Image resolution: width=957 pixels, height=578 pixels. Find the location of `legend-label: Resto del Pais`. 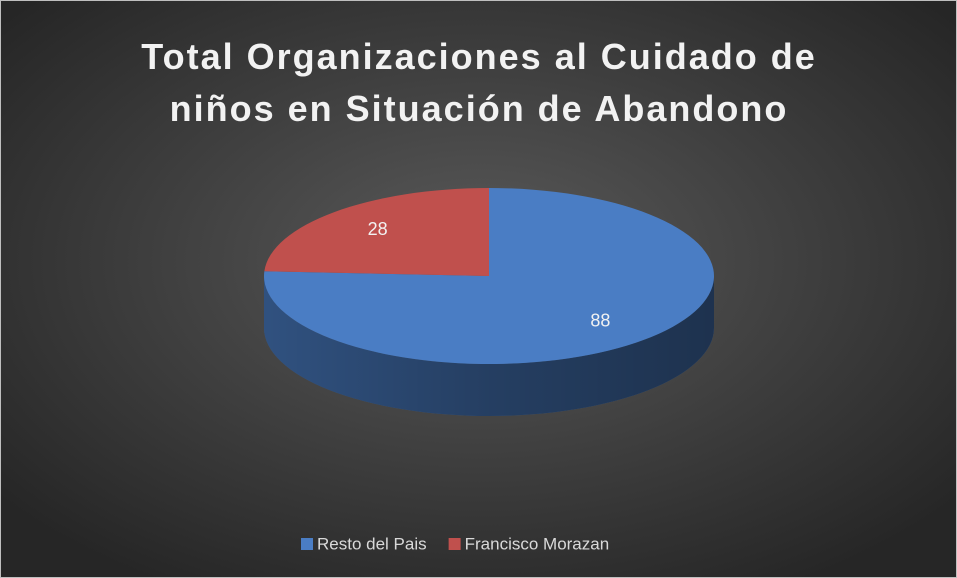

legend-label: Resto del Pais is located at coordinates (372, 543).